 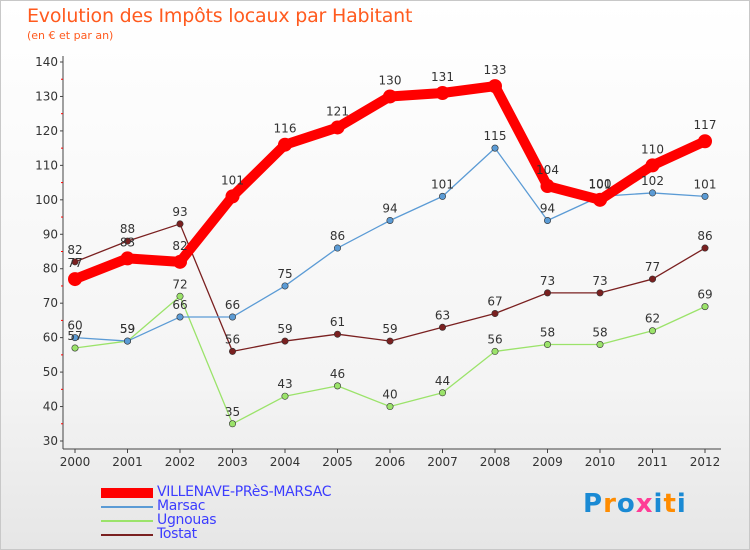 What do you see at coordinates (244, 492) in the screenshot?
I see `legend-label: VILLENAVE-PRèS-MARSAC` at bounding box center [244, 492].